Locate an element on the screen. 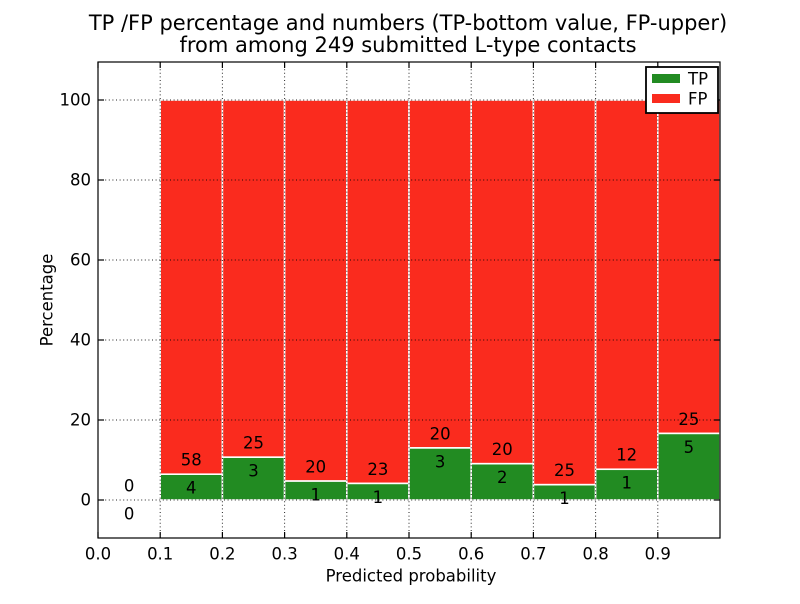 The image size is (800, 604). x-tick-label: 0.7 is located at coordinates (533, 554).